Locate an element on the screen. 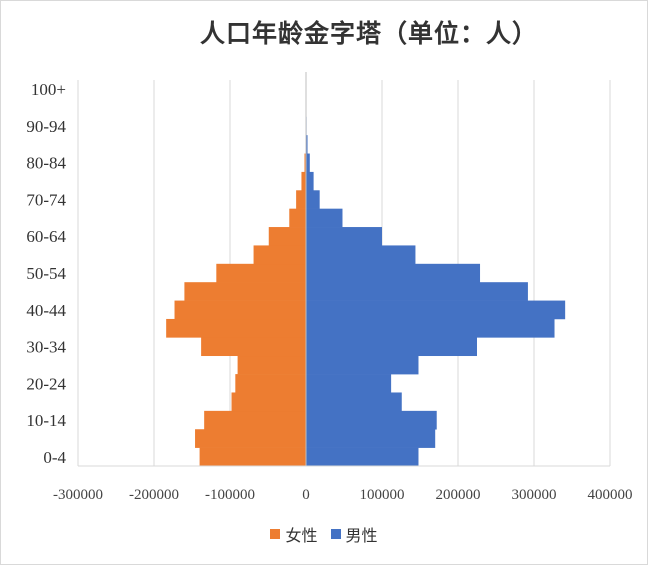  y-tick-label: 60-64 is located at coordinates (46, 236).